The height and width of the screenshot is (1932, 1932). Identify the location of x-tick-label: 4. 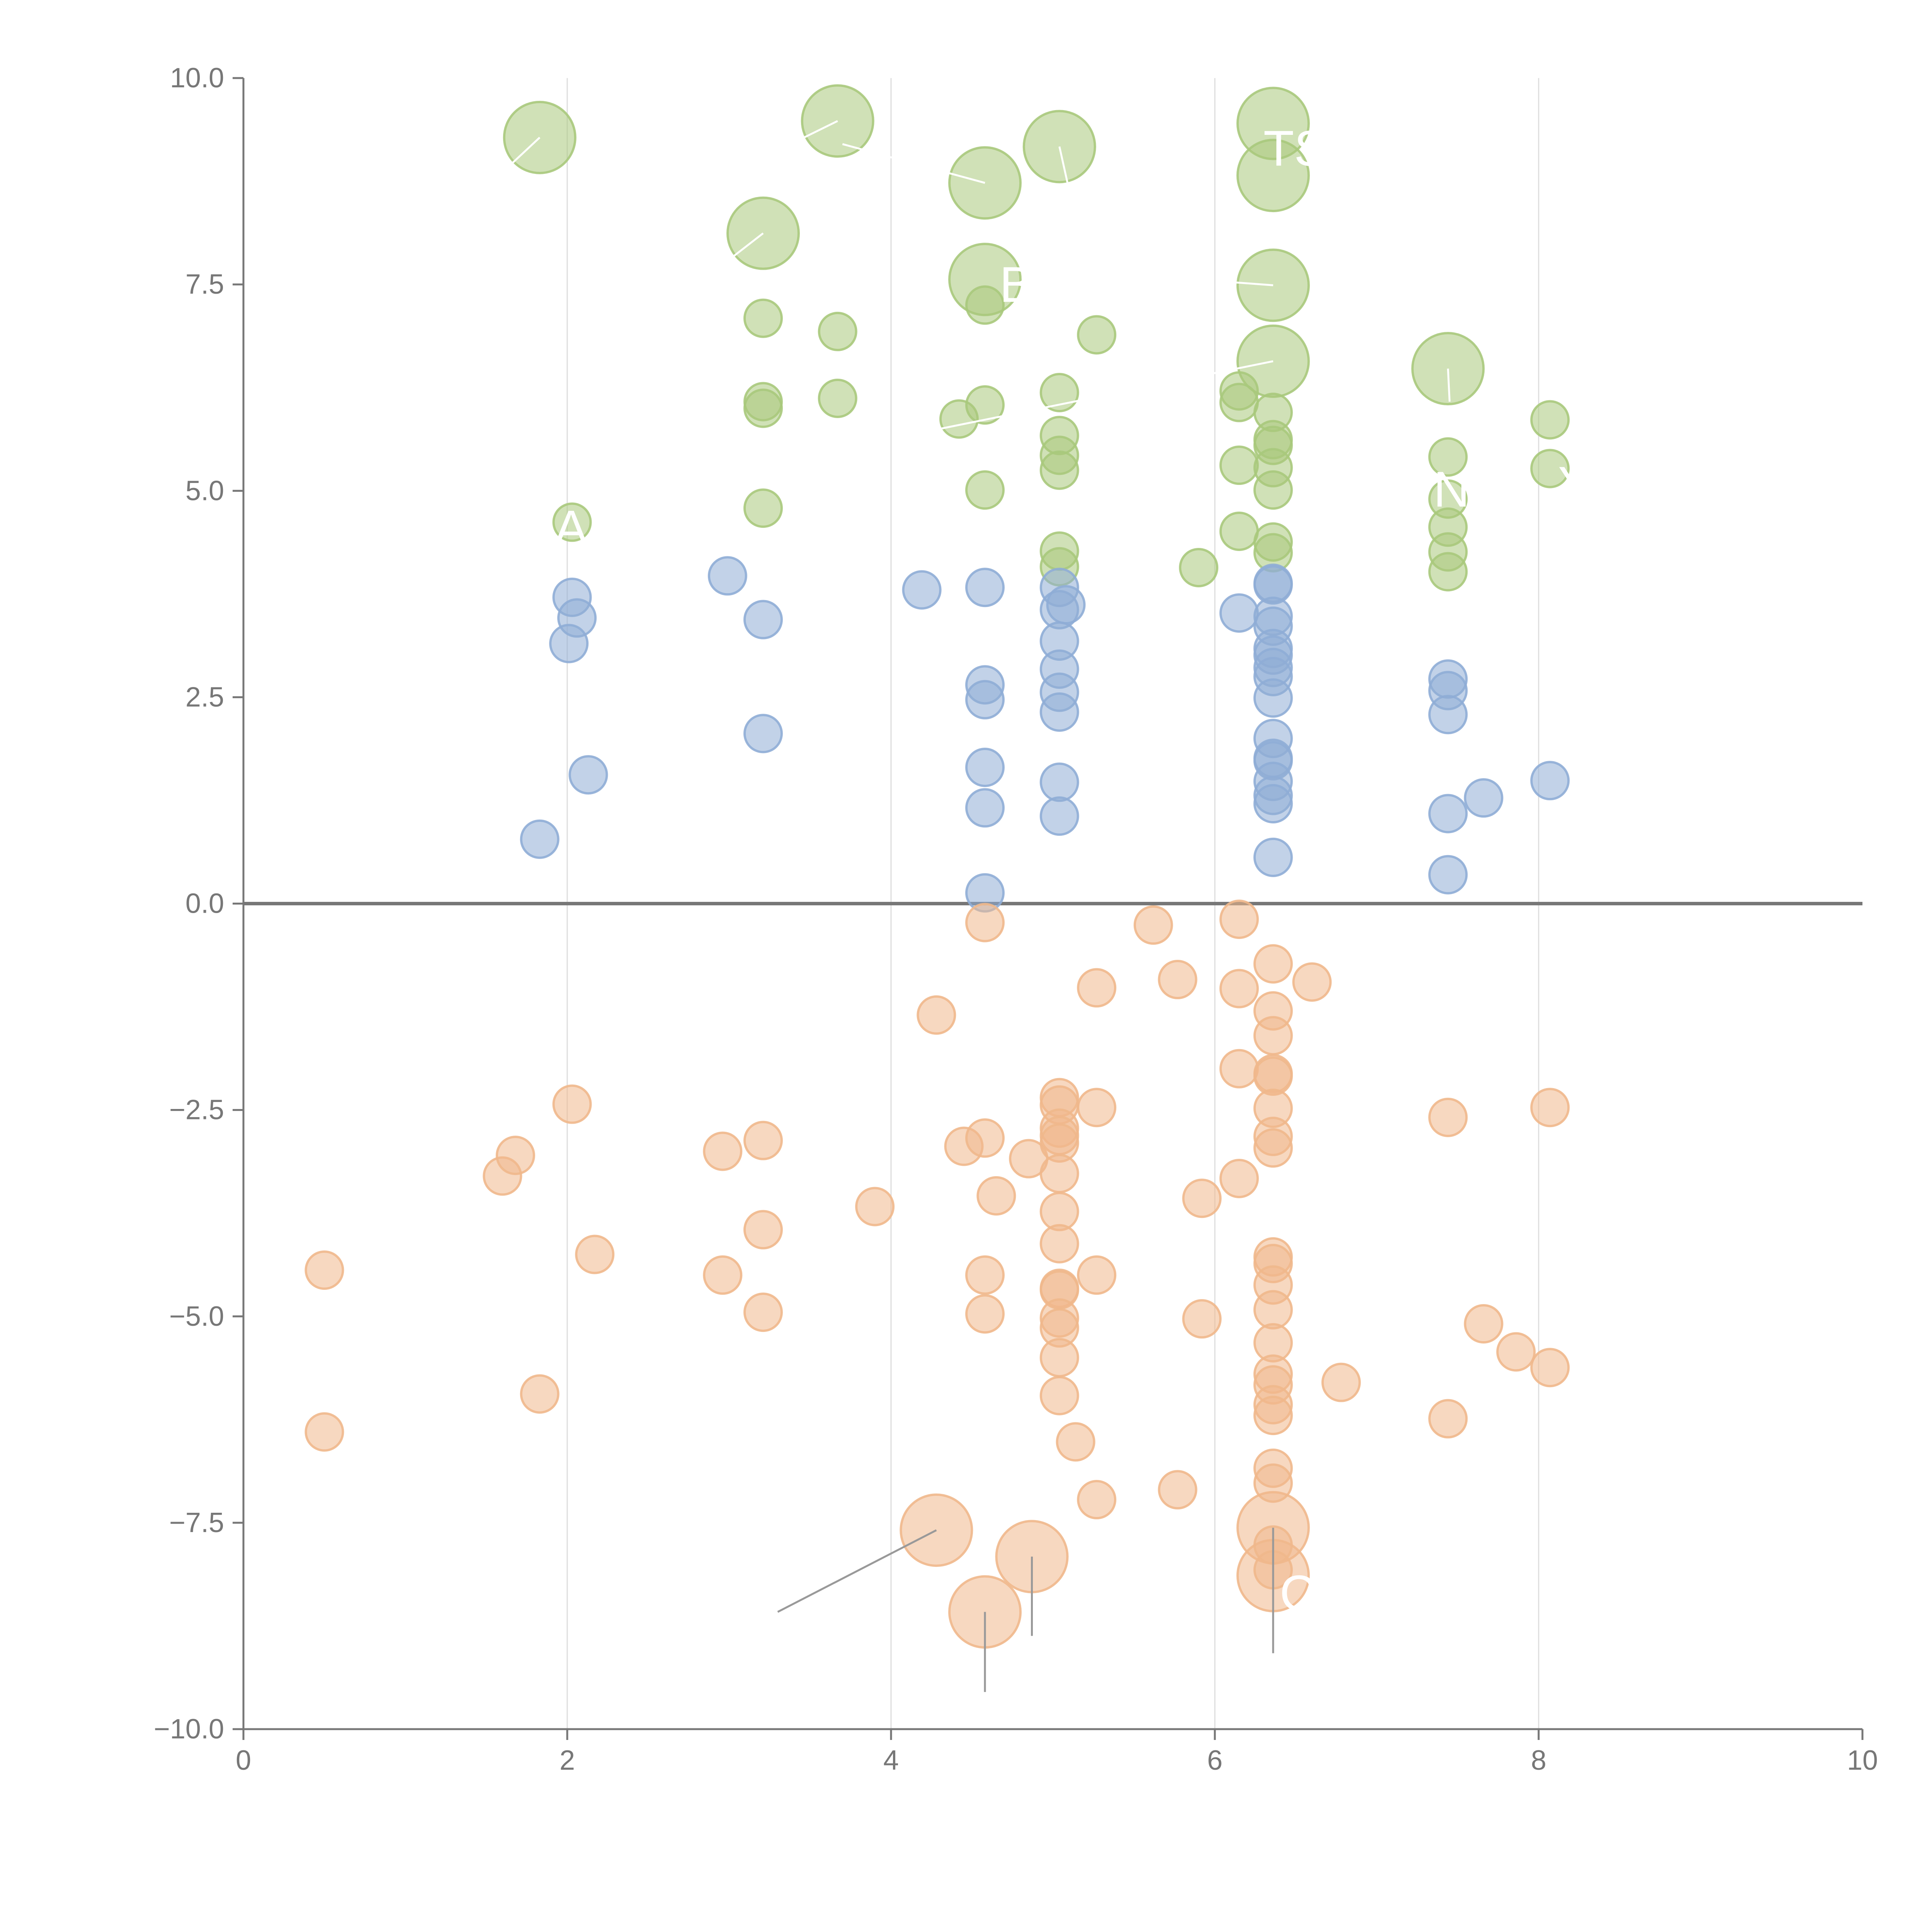
(891, 1760).